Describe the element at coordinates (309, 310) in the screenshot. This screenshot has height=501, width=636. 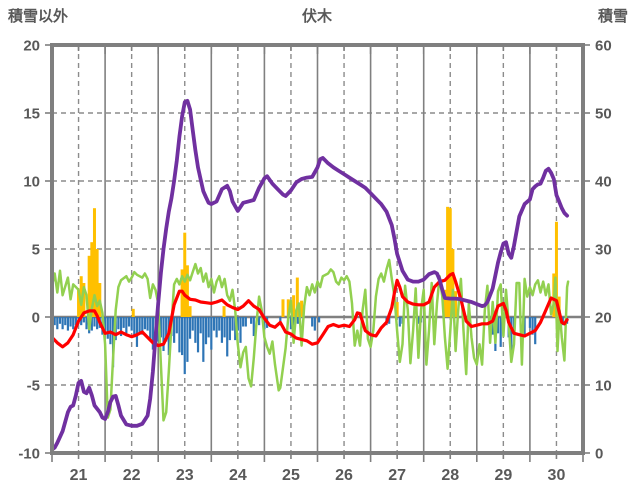
I see `red-line-left-axis` at that location.